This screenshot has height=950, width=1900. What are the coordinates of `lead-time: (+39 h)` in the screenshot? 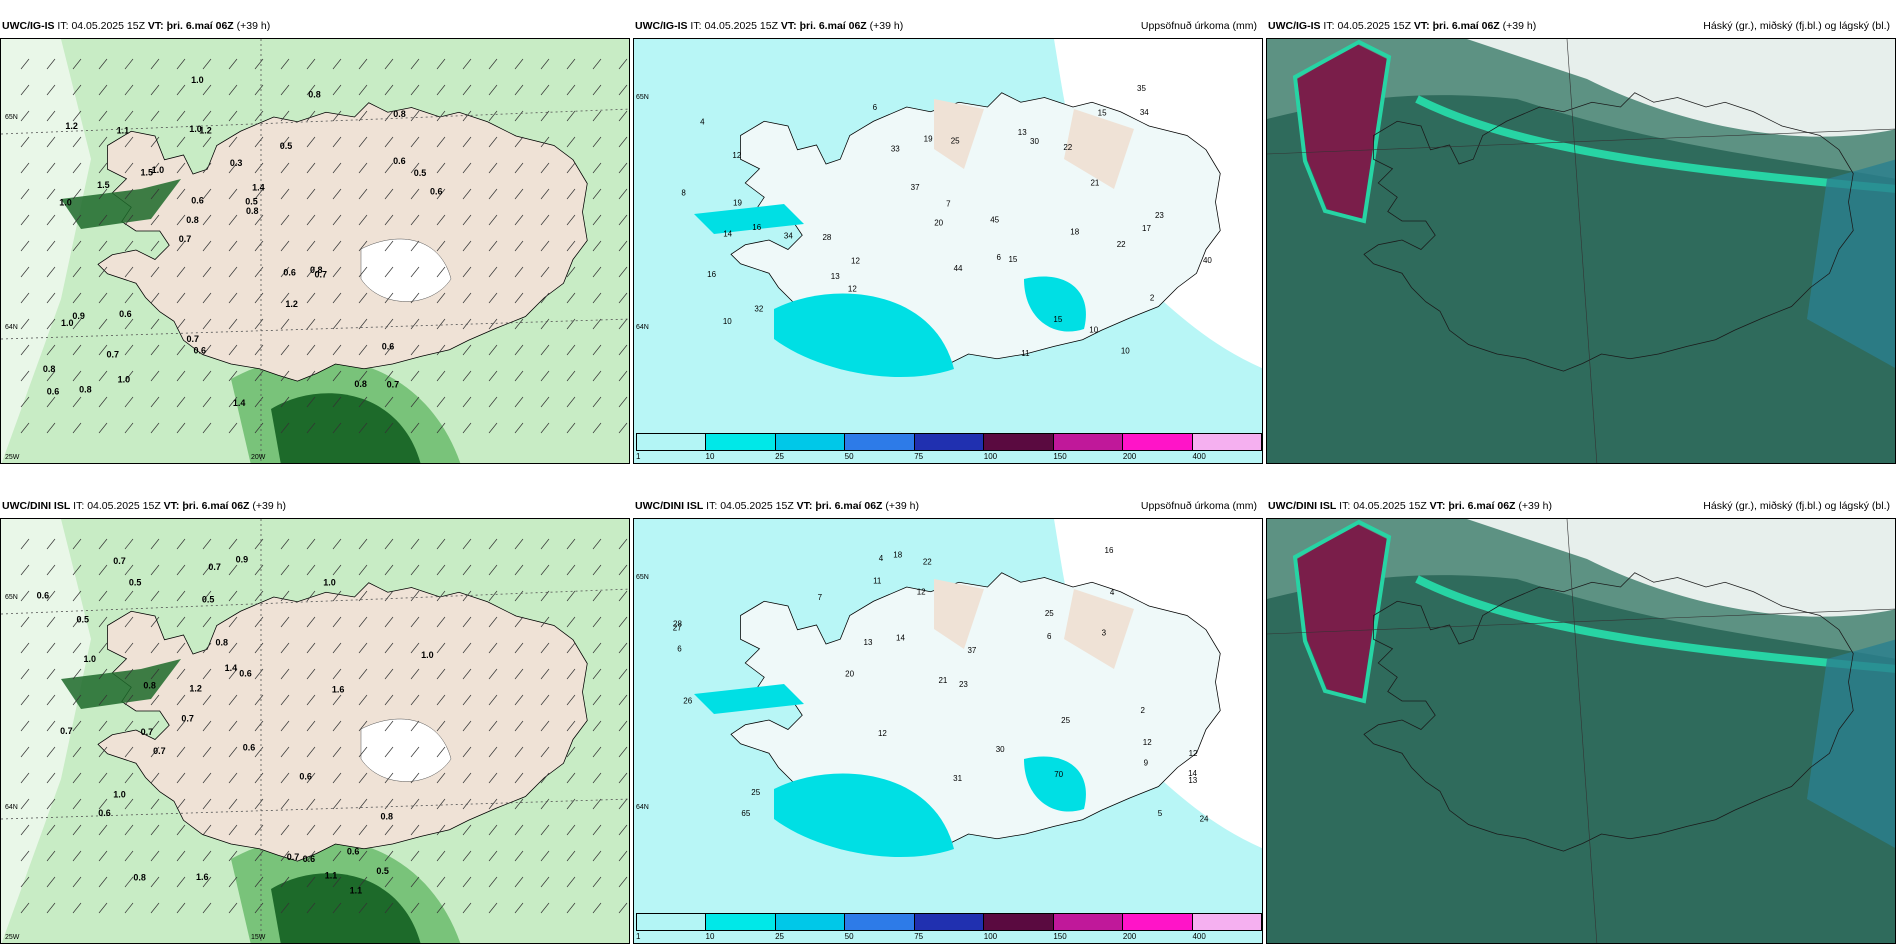 It's located at (1535, 506).